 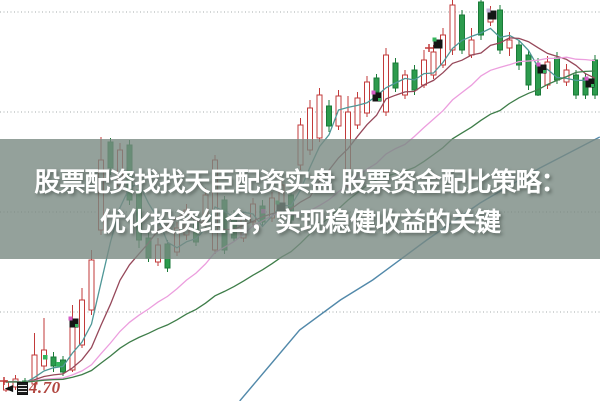 I want to click on low-price-label: ◄ 4.70, so click(x=31, y=388).